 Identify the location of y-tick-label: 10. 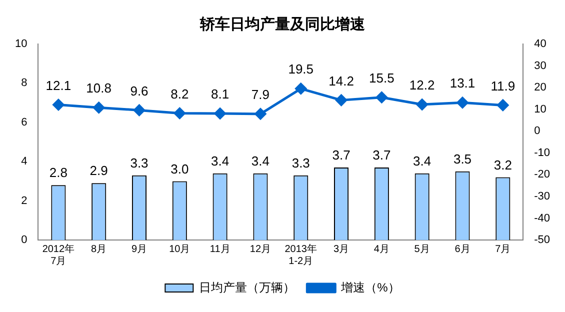
(21, 44).